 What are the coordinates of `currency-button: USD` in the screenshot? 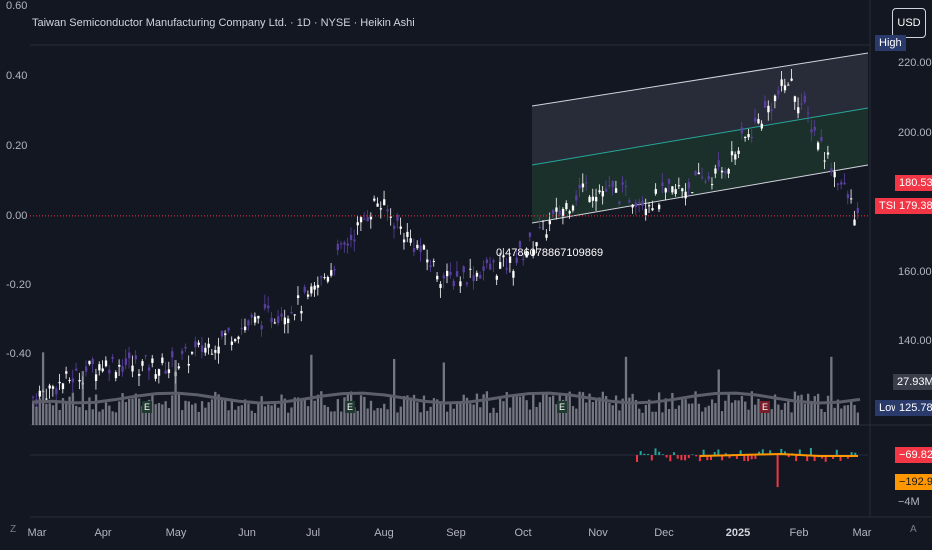 It's located at (909, 23).